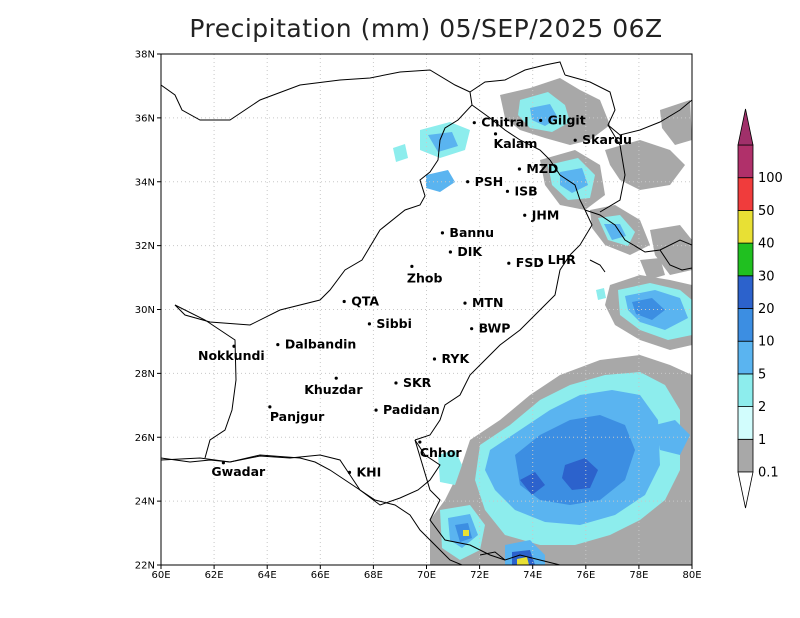 This screenshot has height=618, width=800. Describe the element at coordinates (231, 355) in the screenshot. I see `city-label: Nokkundi` at that location.